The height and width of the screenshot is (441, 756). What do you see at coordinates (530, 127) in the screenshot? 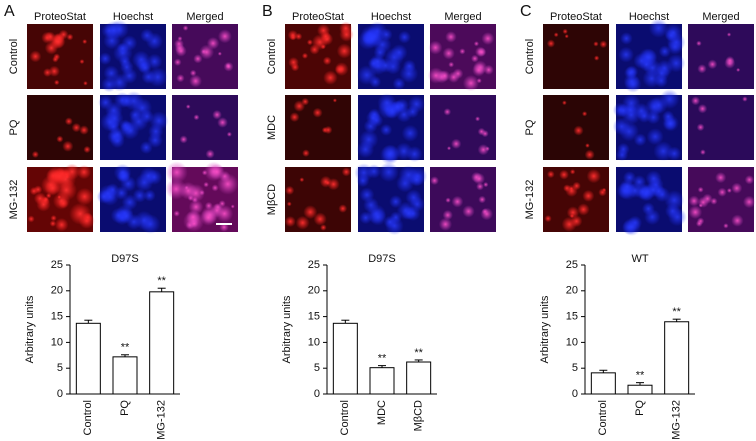
I see `row-label: PQ` at bounding box center [530, 127].